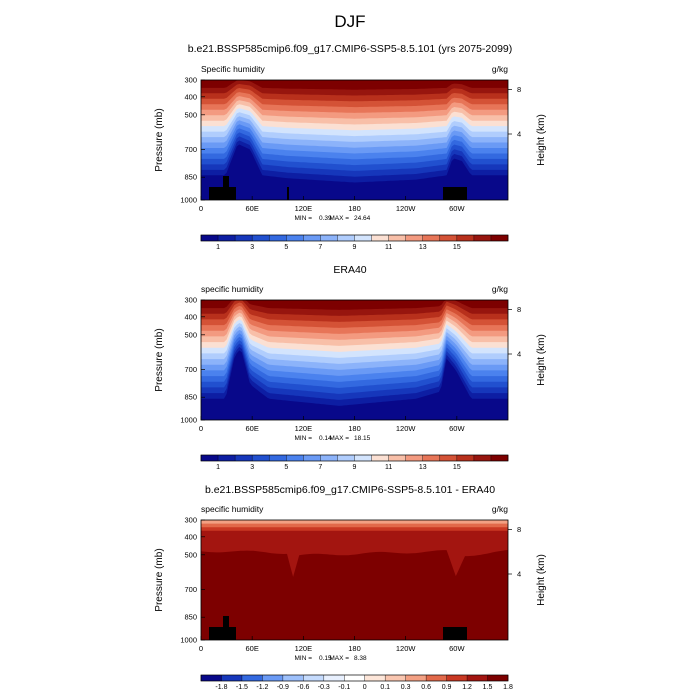 The image size is (700, 700). I want to click on colorbar-label: 1, so click(218, 247).